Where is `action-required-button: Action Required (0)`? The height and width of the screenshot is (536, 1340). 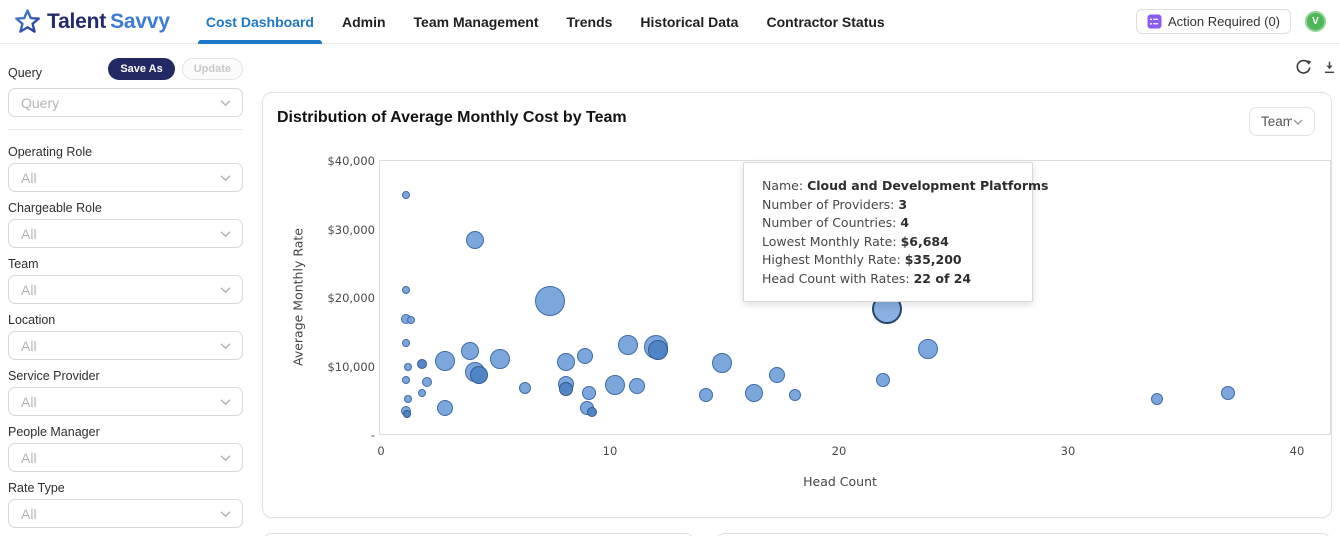
action-required-button: Action Required (0) is located at coordinates (1213, 21).